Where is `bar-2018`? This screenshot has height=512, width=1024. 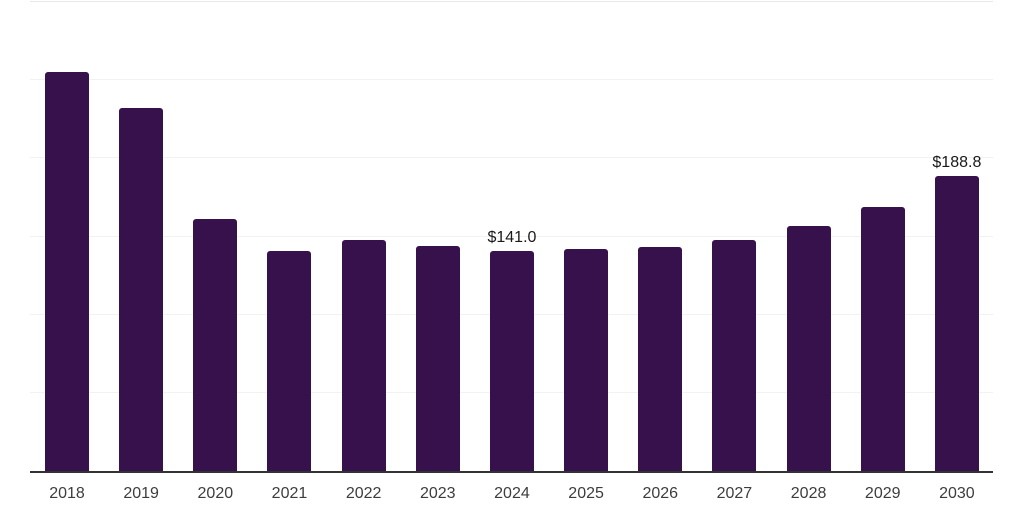
bar-2018 is located at coordinates (67, 271).